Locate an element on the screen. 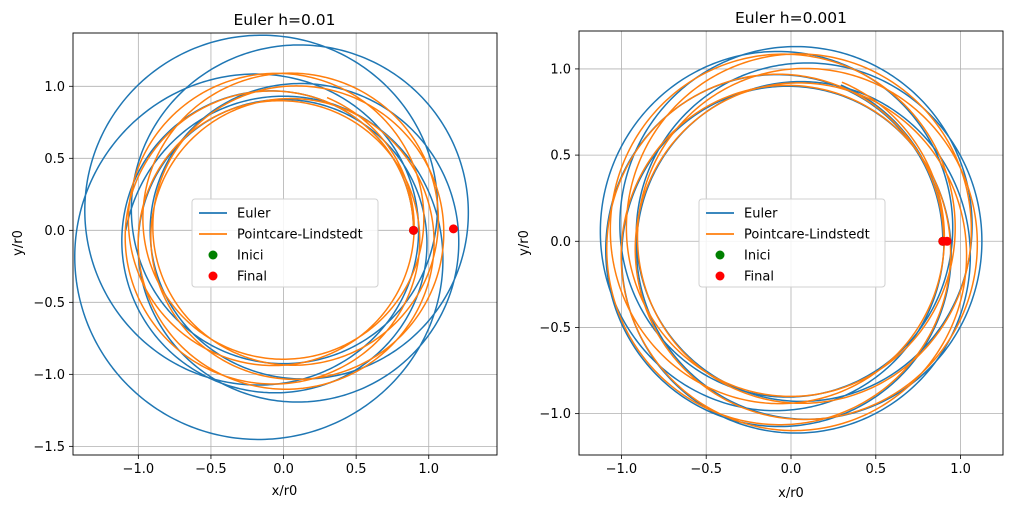 The height and width of the screenshot is (513, 1012). chart-title: Euler h=0.01 is located at coordinates (284, 20).